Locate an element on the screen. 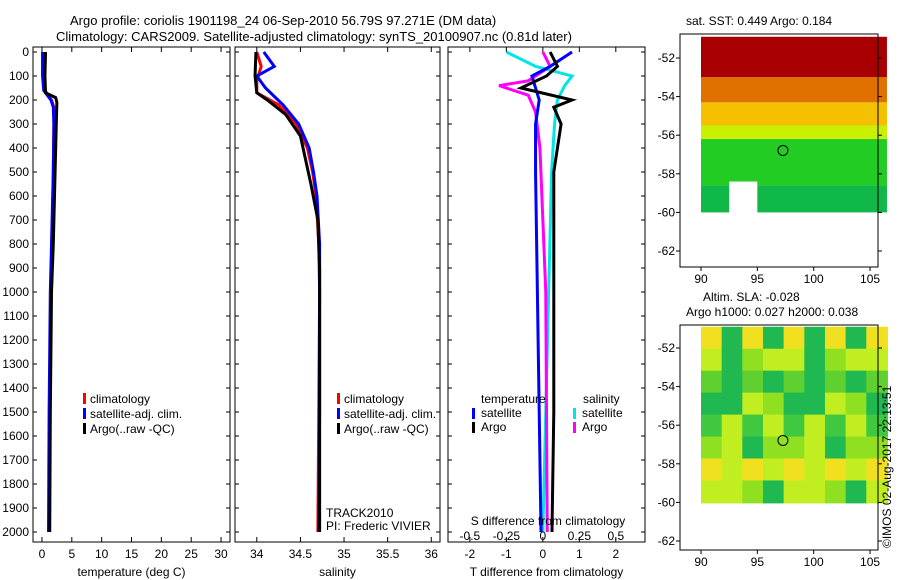 The image size is (900, 580). profile-line-argo-raw-qc- is located at coordinates (51, 292).